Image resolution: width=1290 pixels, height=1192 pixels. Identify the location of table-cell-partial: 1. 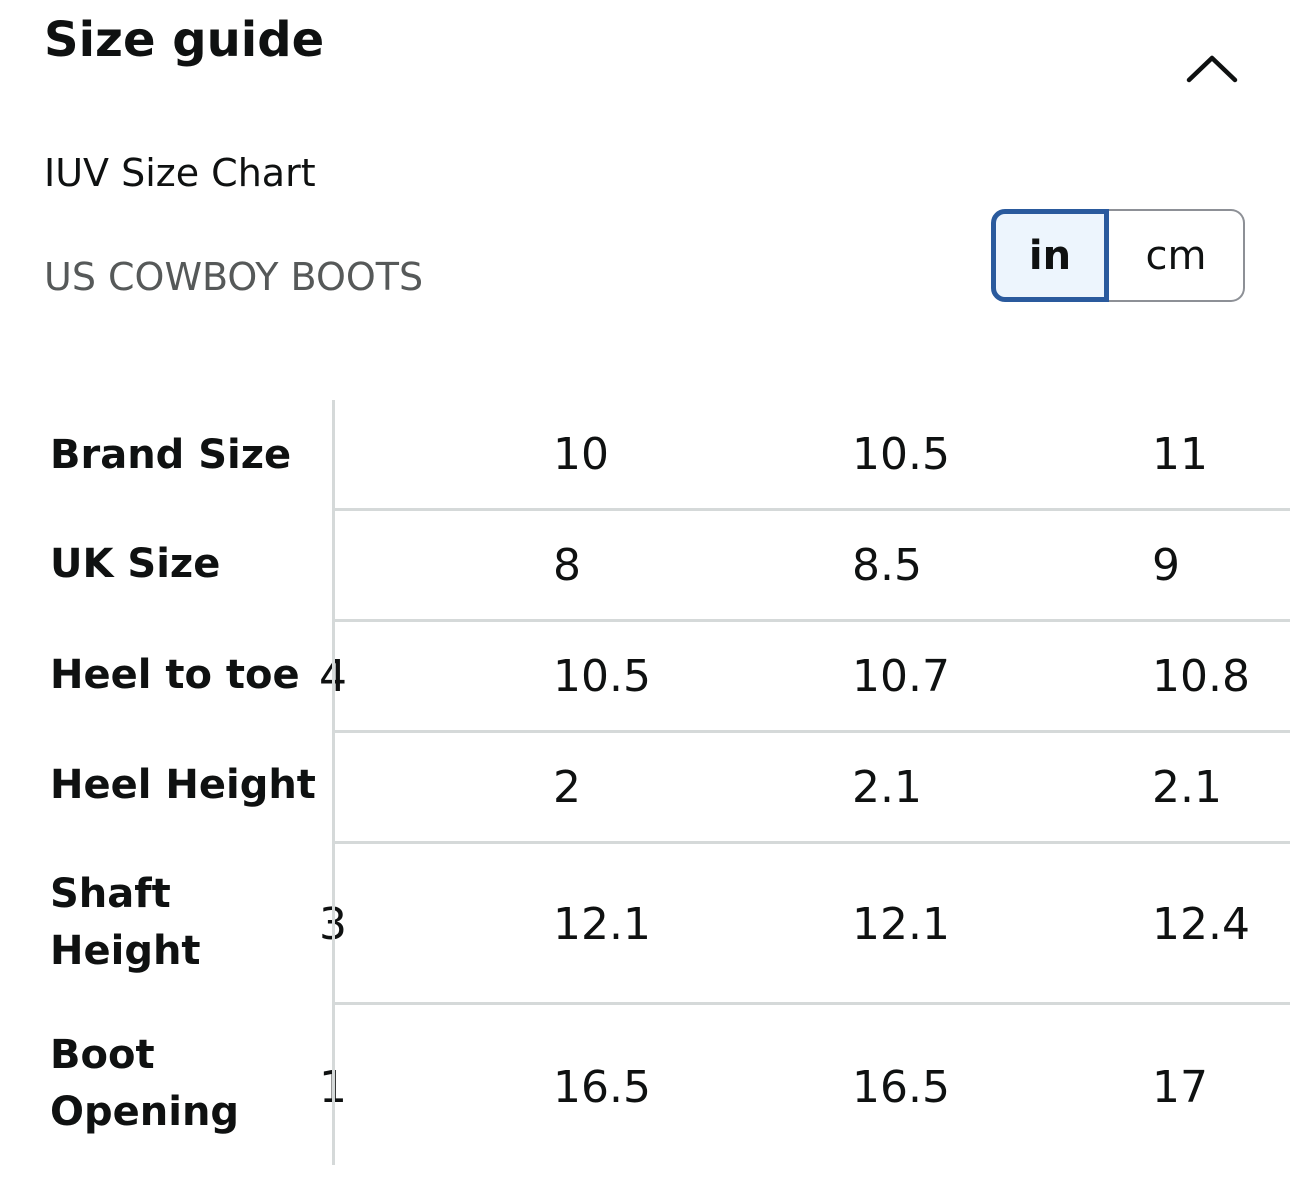
(323, 1088).